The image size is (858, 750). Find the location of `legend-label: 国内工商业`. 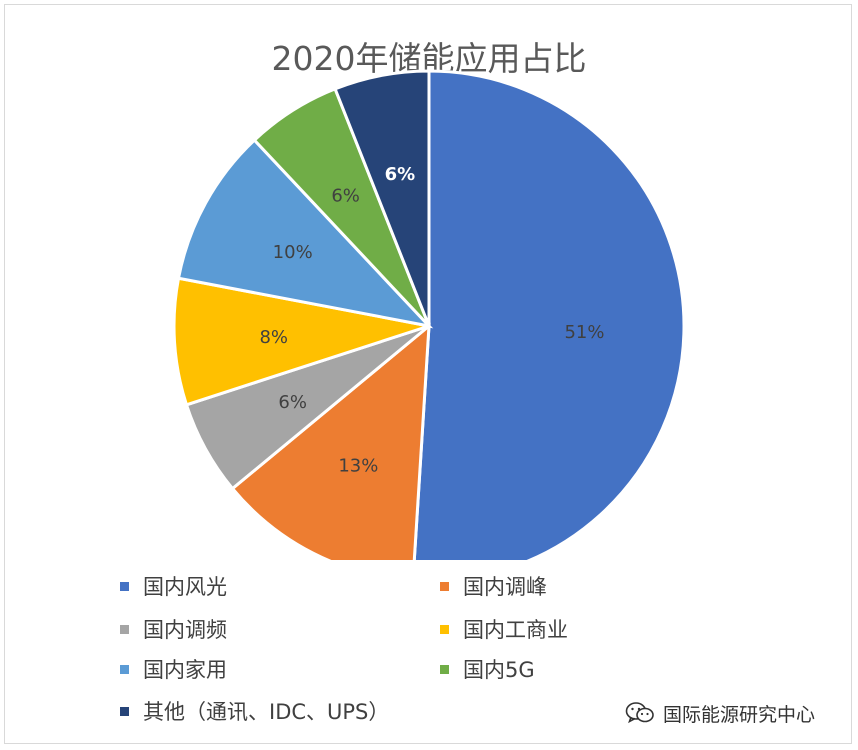

legend-label: 国内工商业 is located at coordinates (515, 630).